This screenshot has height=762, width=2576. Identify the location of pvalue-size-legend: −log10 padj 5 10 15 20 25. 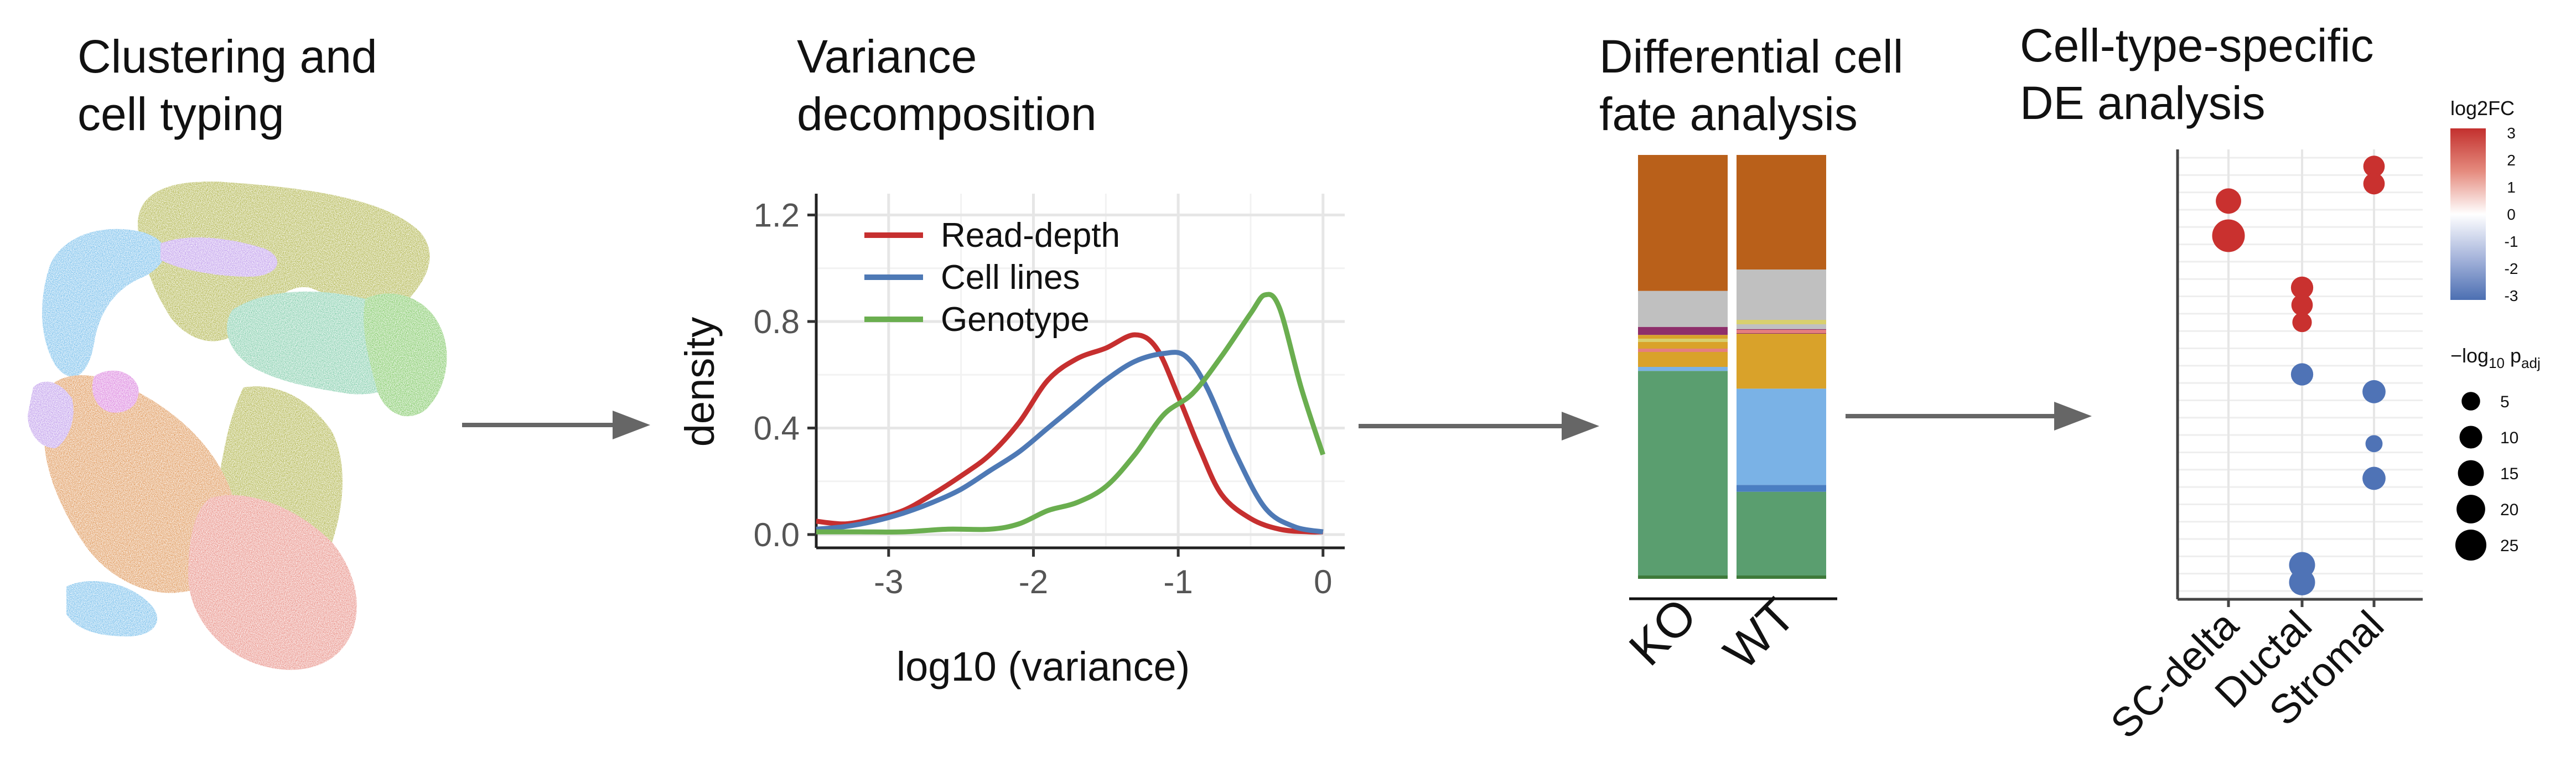
(2495, 452).